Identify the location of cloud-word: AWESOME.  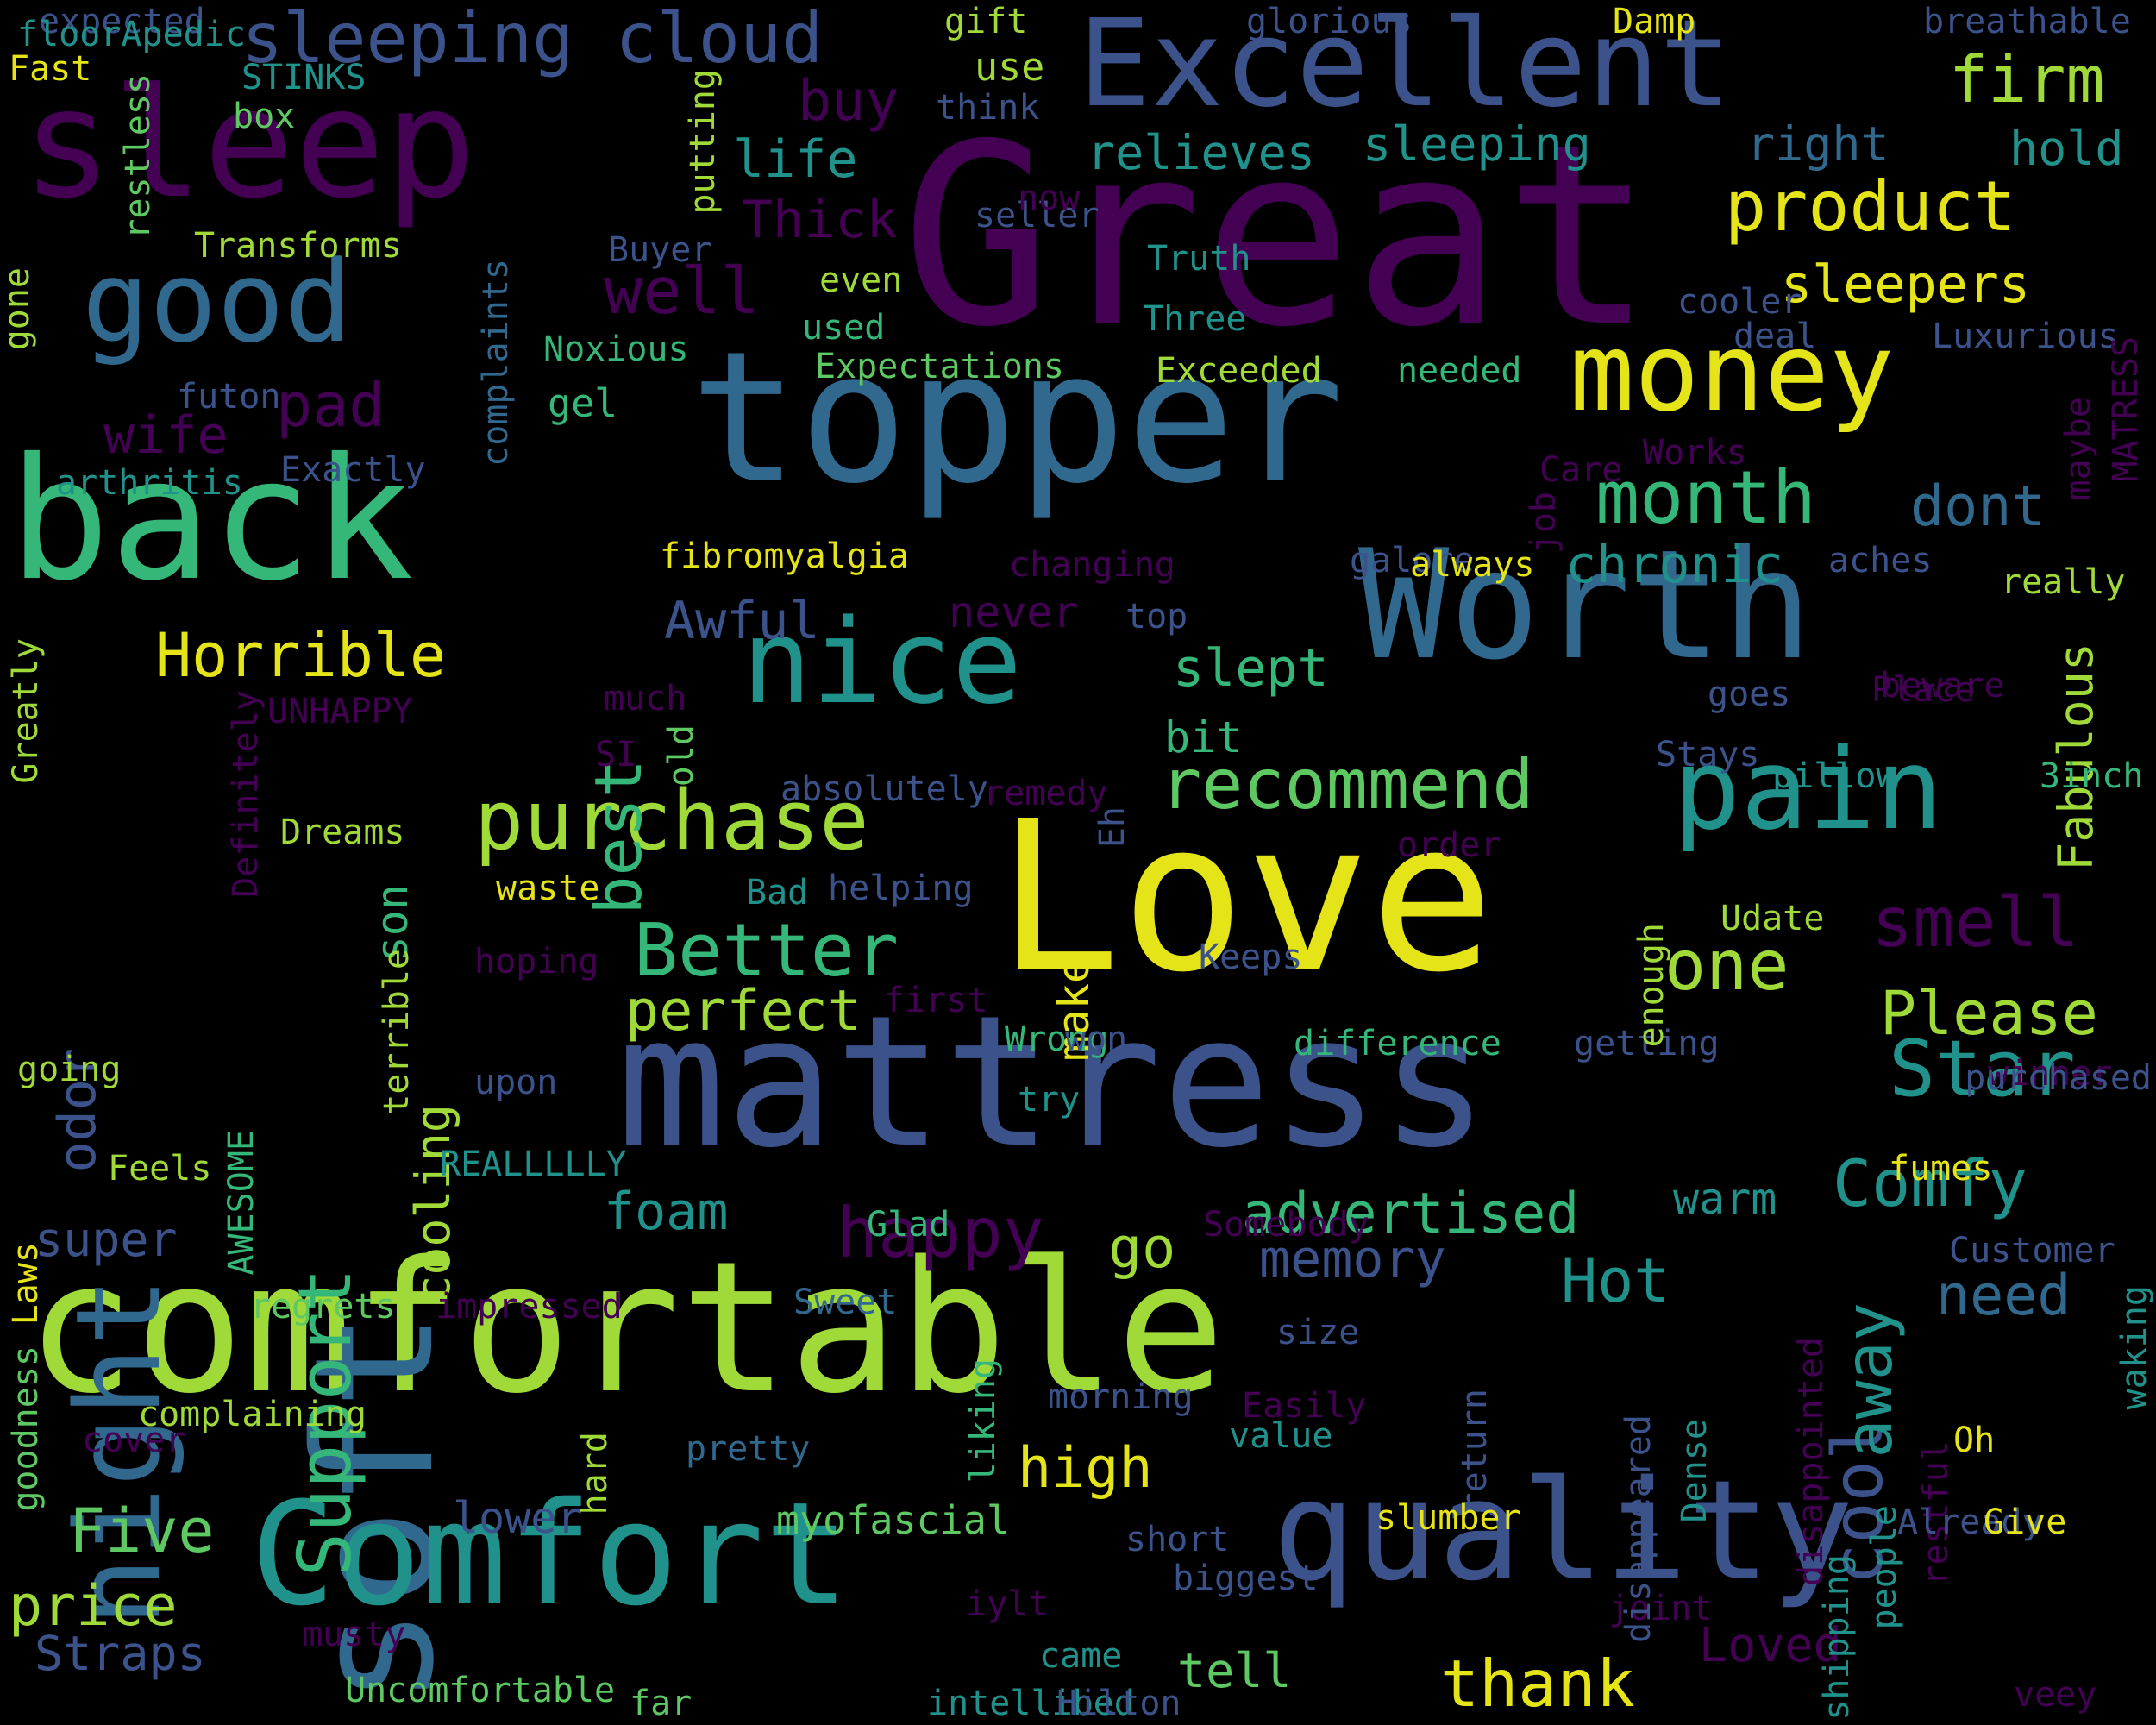
(242, 1203).